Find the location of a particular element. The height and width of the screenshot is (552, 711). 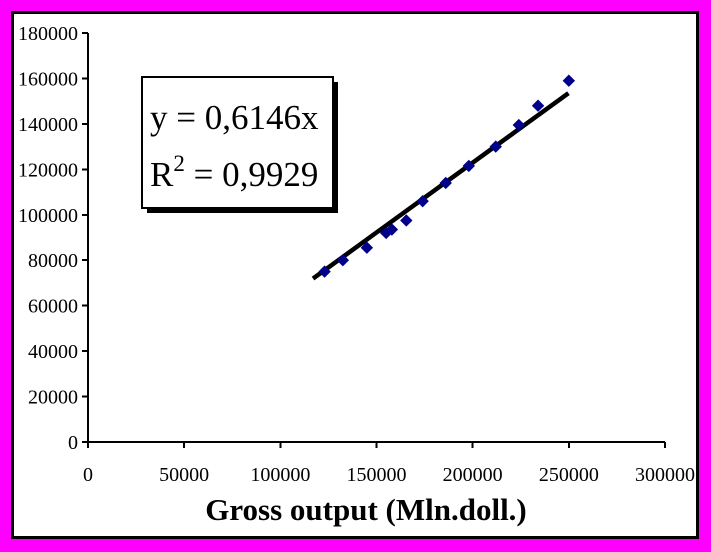

x-tick-label: 200000 is located at coordinates (473, 475).